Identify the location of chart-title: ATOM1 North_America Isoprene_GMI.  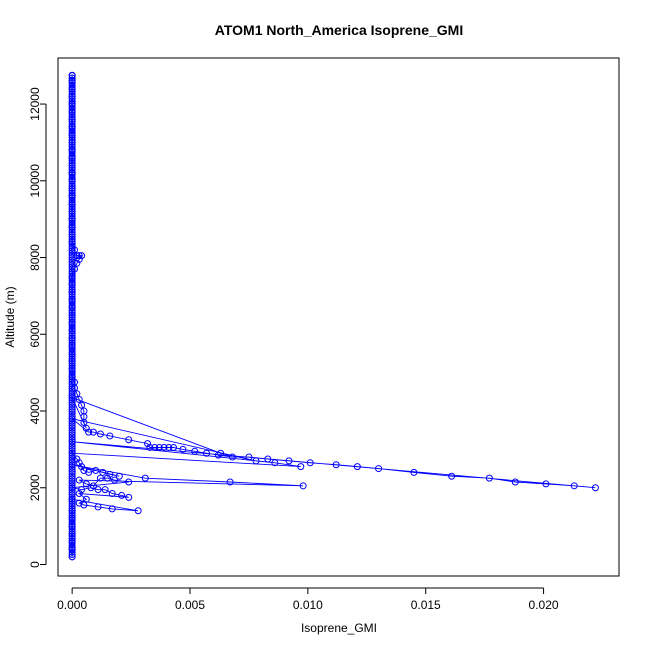
(339, 30).